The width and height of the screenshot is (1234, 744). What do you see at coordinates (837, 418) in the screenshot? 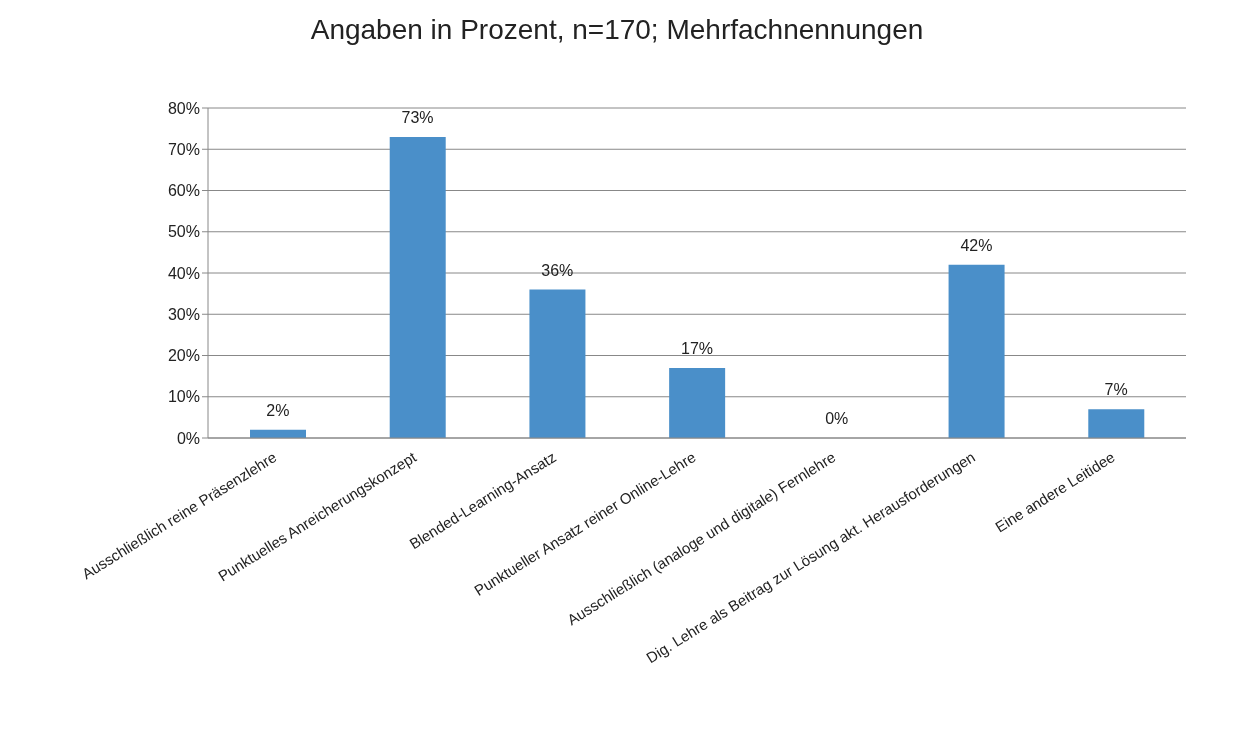
I see `data-label: 0%` at bounding box center [837, 418].